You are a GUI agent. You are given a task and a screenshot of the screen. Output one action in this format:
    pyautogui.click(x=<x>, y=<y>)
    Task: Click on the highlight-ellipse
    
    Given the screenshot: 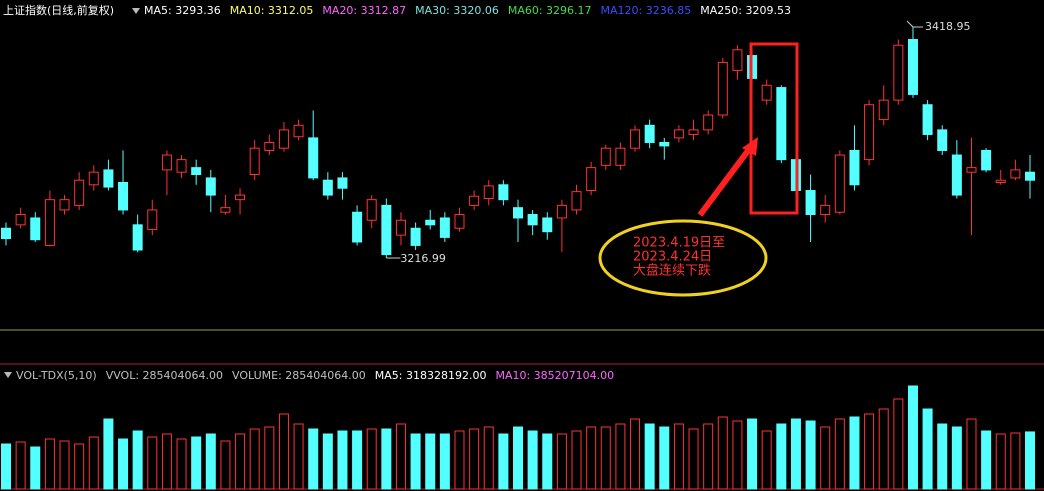 What is the action you would take?
    pyautogui.click(x=683, y=258)
    